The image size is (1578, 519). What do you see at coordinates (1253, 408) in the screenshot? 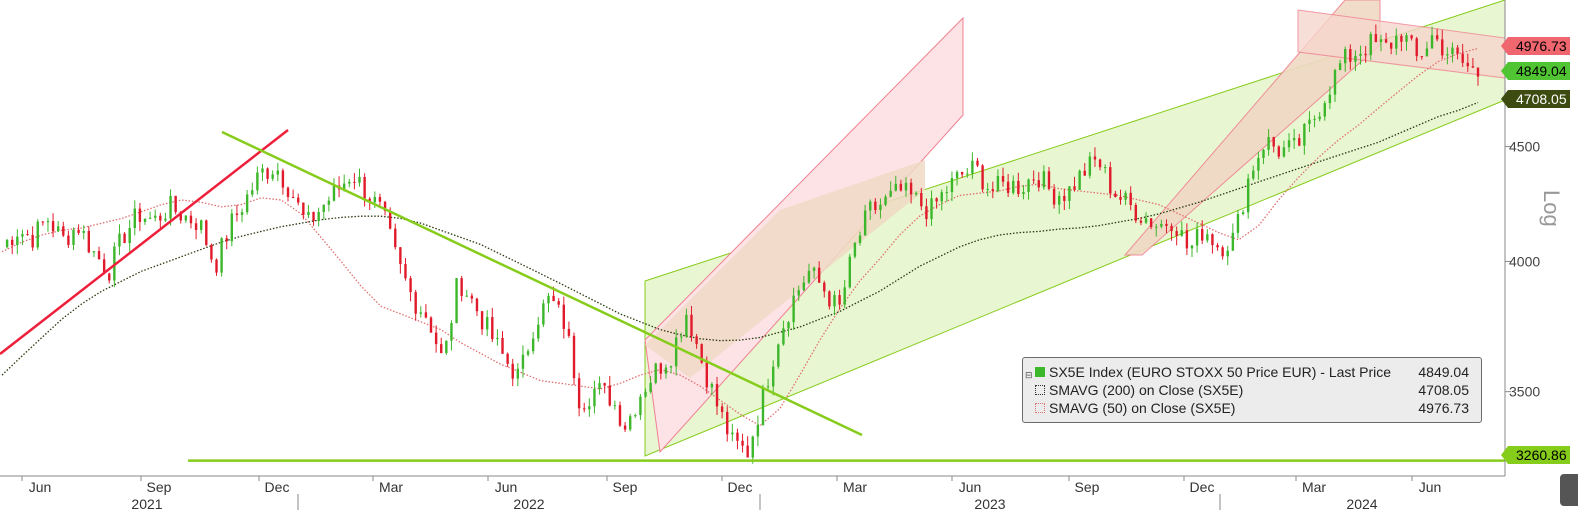
I see `legend-item-sma50: SMAVG (50) on Close (SX5E) 4976.73` at bounding box center [1253, 408].